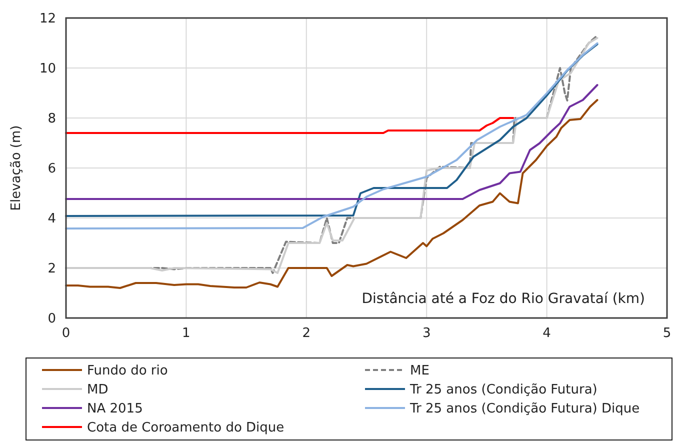 The height and width of the screenshot is (443, 676). I want to click on legend-label: NA 2015, so click(115, 409).